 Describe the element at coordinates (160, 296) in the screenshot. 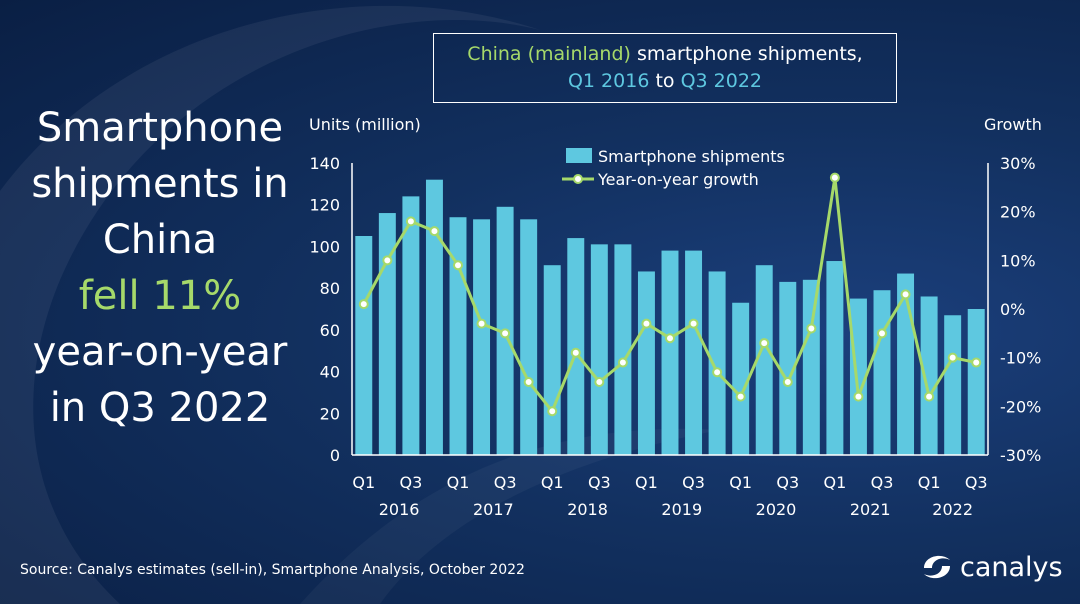

I see `headline-highlight: fell 11%` at that location.